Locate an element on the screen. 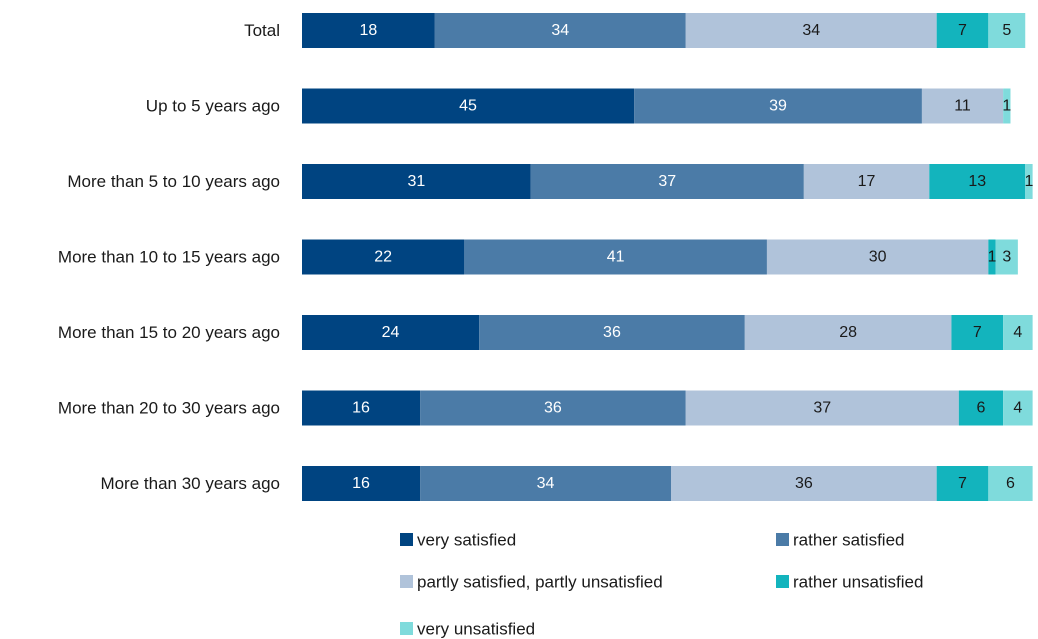 The height and width of the screenshot is (639, 1038). category-label: More than 30 years ago is located at coordinates (190, 483).